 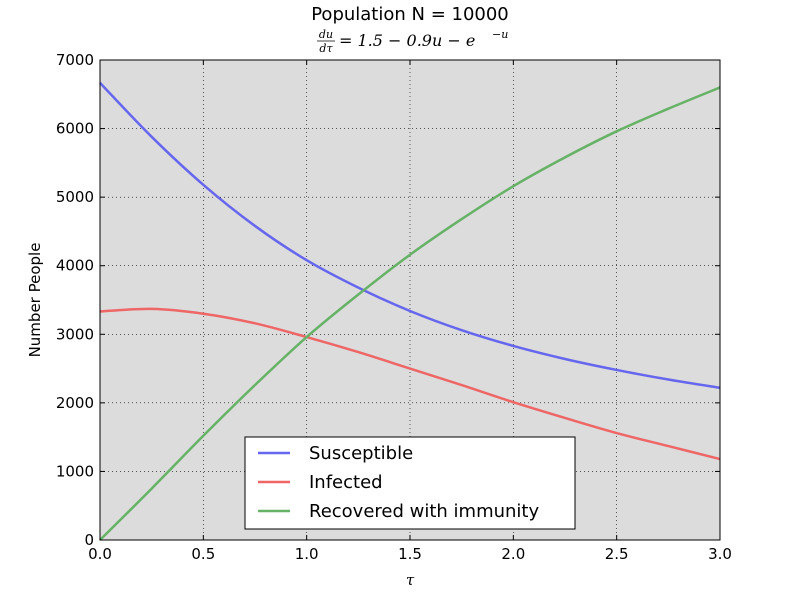 I want to click on subtitle-expression: = 1.5 − 0.9u − e, so click(x=407, y=40).